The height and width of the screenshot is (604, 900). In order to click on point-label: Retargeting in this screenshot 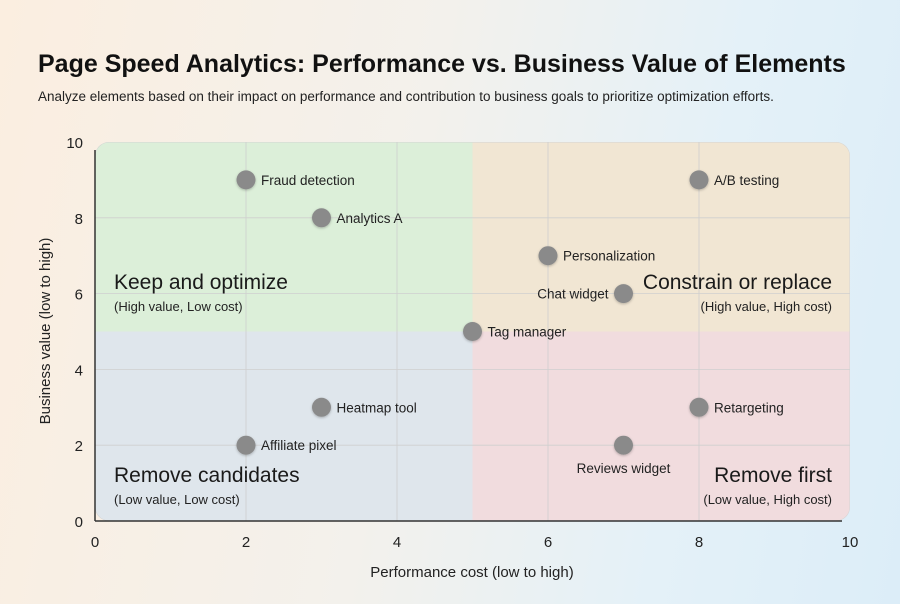, I will do `click(749, 407)`.